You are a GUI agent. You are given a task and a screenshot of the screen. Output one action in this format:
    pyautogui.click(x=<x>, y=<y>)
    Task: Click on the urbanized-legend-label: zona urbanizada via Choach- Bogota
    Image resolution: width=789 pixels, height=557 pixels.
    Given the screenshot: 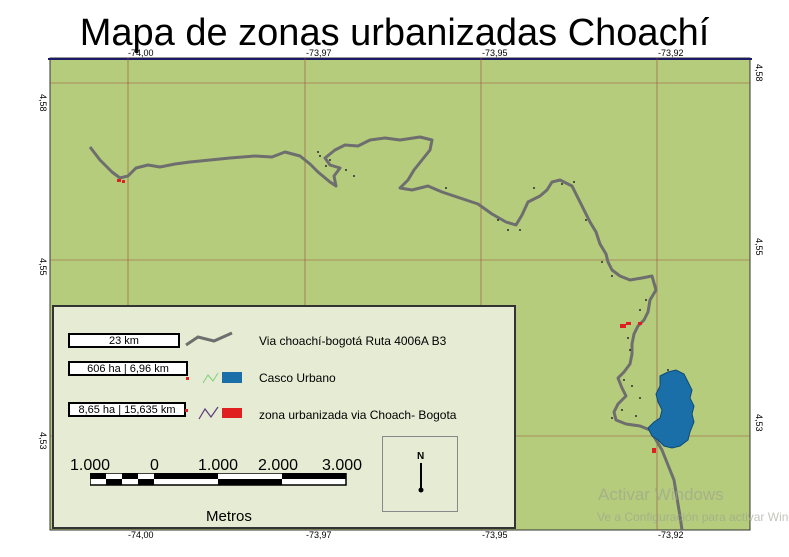 What is the action you would take?
    pyautogui.click(x=358, y=415)
    